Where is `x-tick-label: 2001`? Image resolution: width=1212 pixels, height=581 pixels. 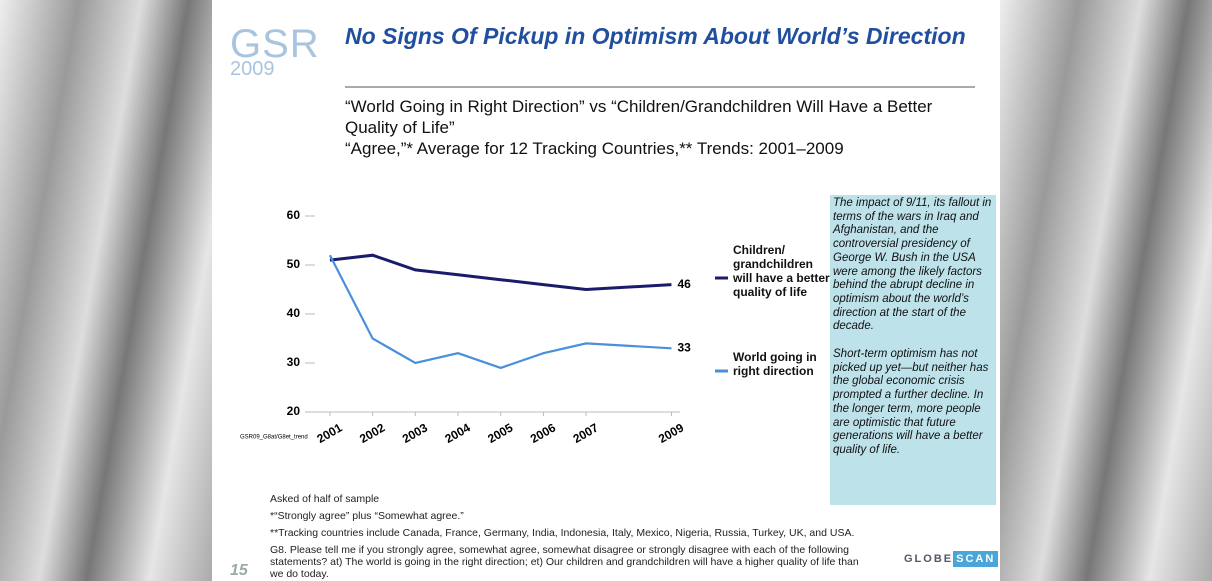 x-tick-label: 2001 is located at coordinates (329, 433).